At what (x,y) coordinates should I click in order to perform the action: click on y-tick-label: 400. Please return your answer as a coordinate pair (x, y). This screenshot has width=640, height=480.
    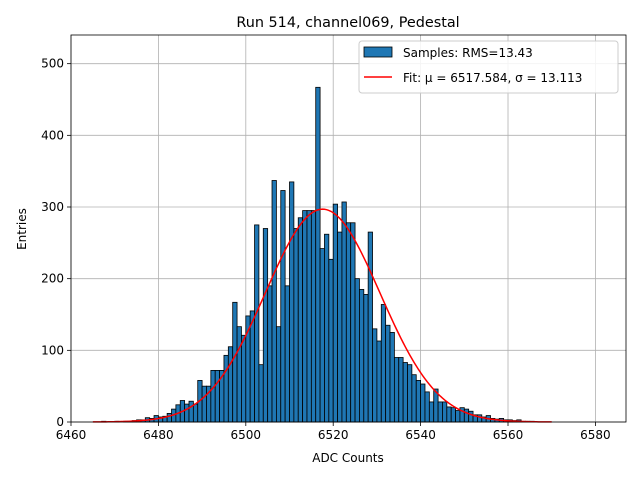
    Looking at the image, I should click on (52, 135).